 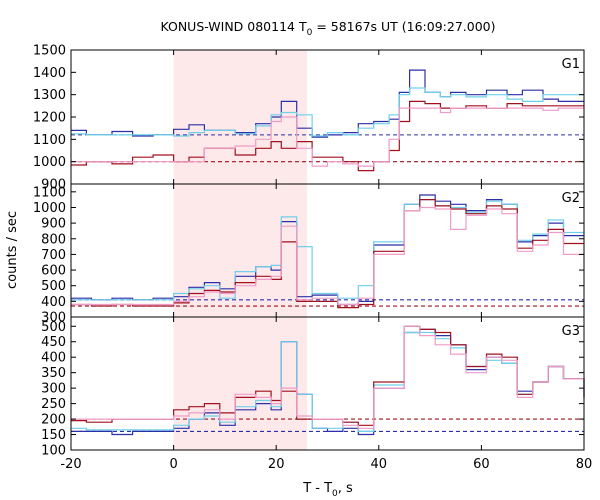 I want to click on y-tick-label: 1300, so click(x=49, y=95).